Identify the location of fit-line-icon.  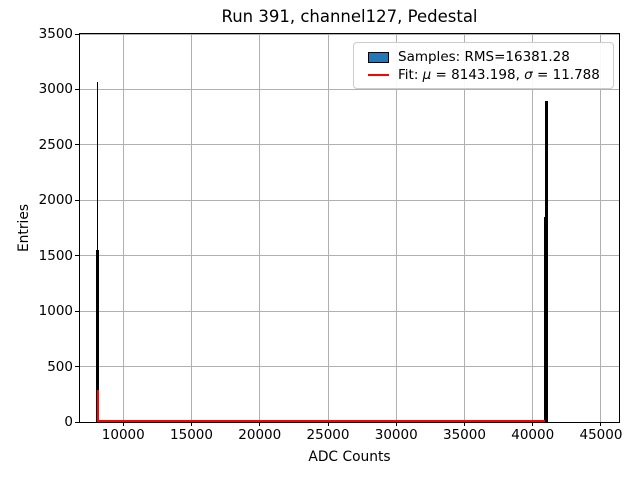
(378, 75).